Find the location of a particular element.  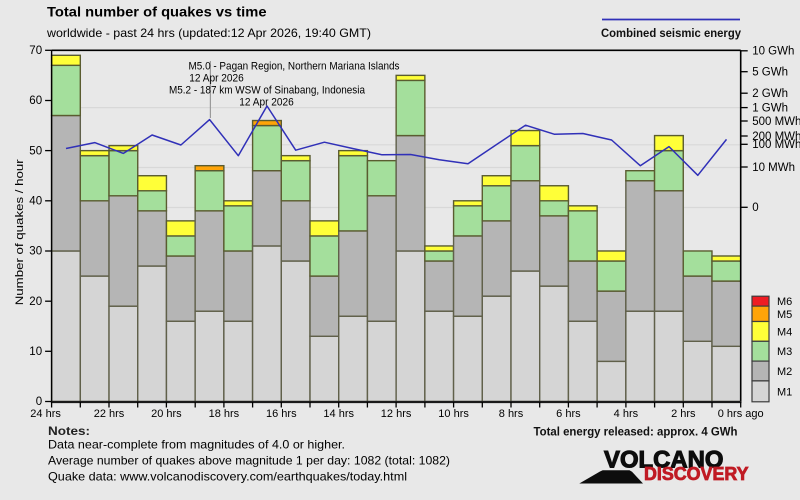

svg-text: M6 is located at coordinates (784, 302).